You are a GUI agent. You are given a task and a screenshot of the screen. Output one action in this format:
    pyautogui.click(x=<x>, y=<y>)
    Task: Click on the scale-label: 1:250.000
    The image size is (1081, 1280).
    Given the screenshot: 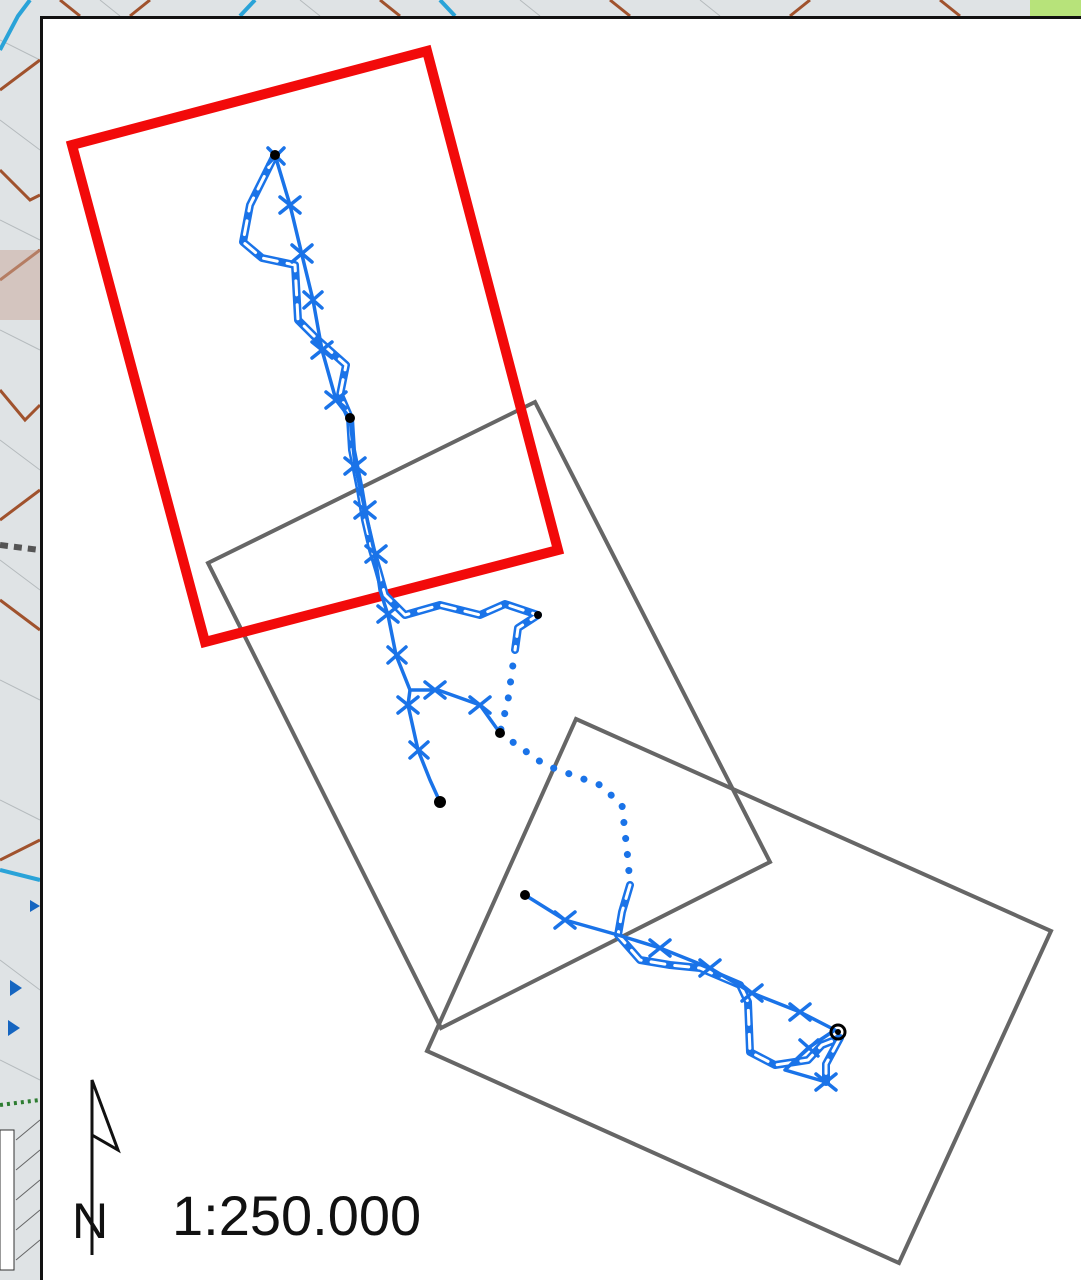 What is the action you would take?
    pyautogui.click(x=297, y=1215)
    